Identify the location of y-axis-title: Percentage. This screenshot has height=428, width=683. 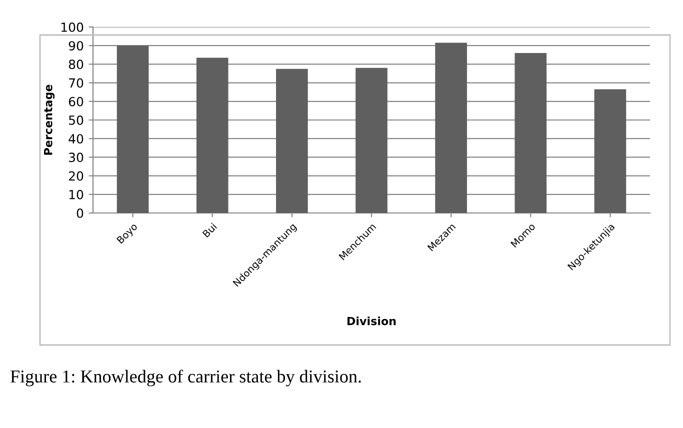
(49, 119).